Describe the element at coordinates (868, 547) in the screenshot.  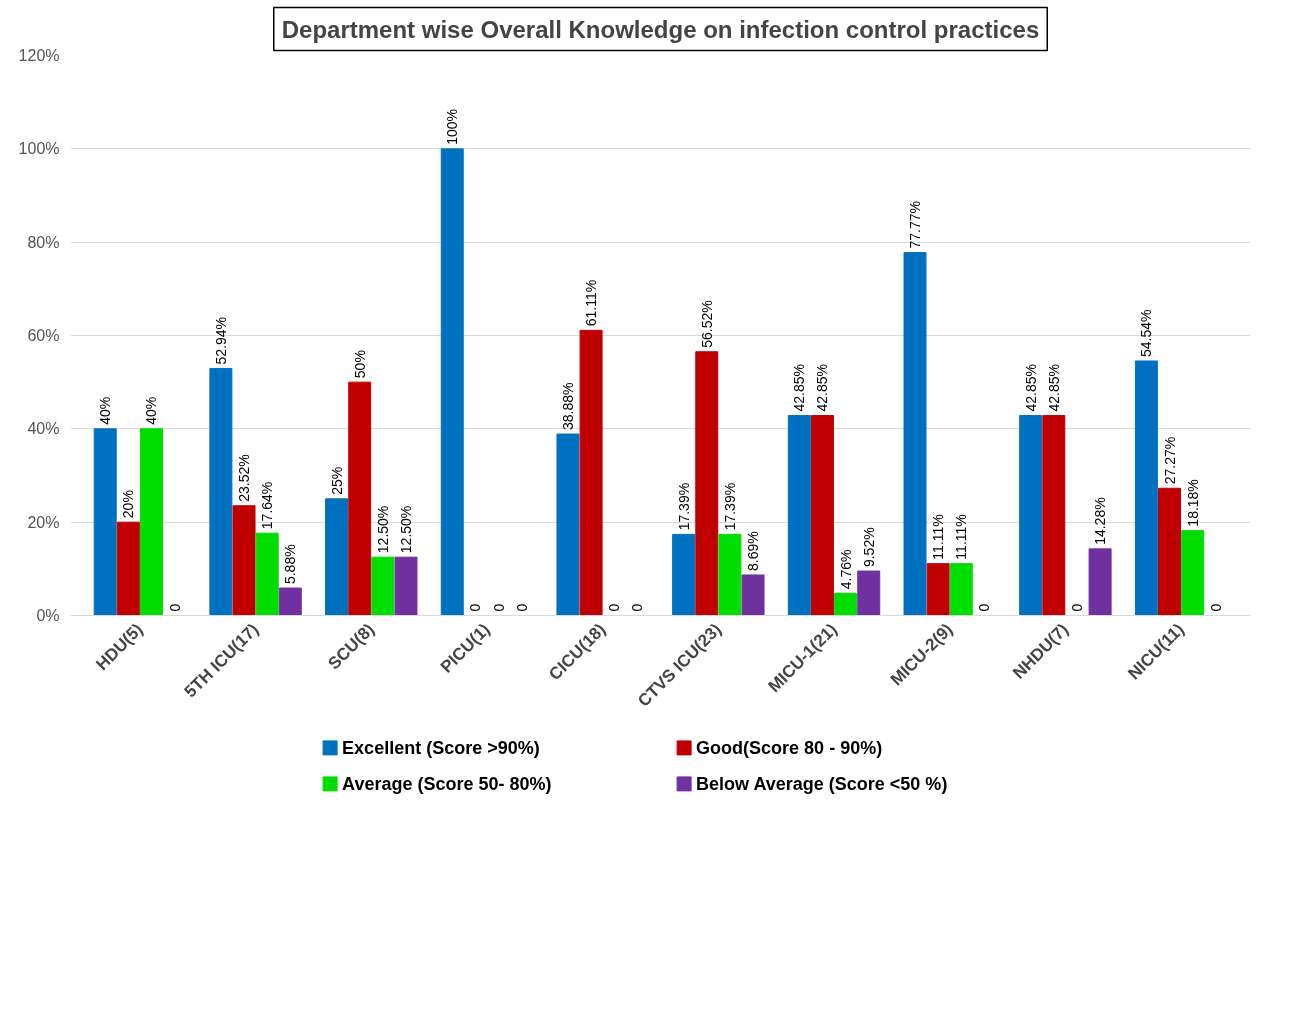
I see `data-label: 9.52%` at that location.